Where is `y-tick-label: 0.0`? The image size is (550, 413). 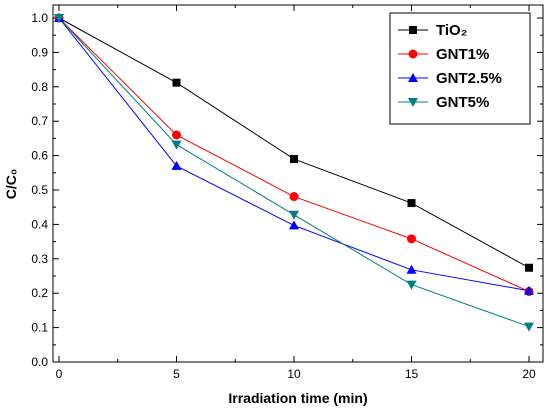
y-tick-label: 0.0 is located at coordinates (39, 362).